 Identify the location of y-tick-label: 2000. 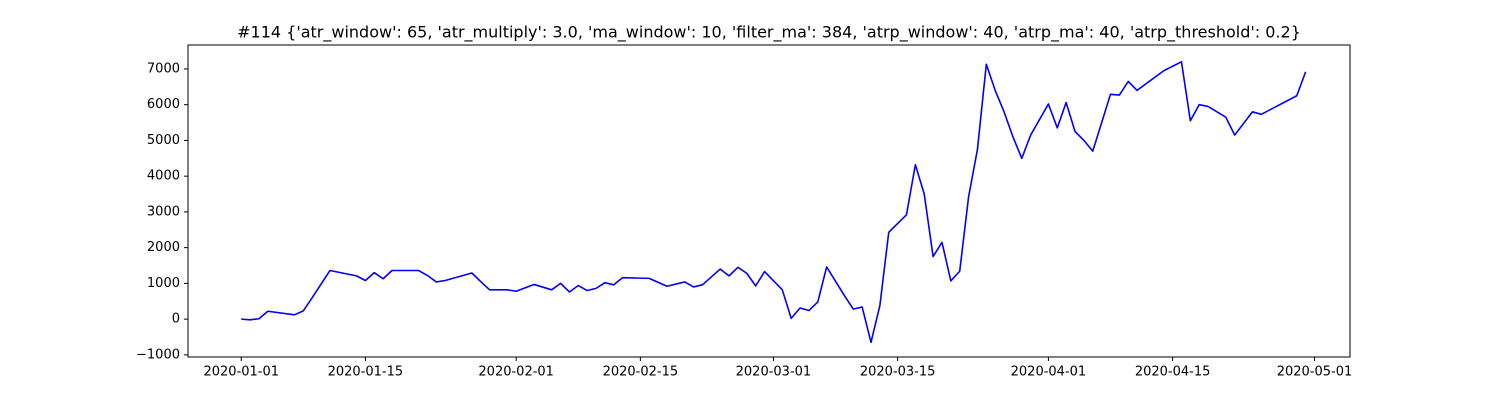
(163, 247).